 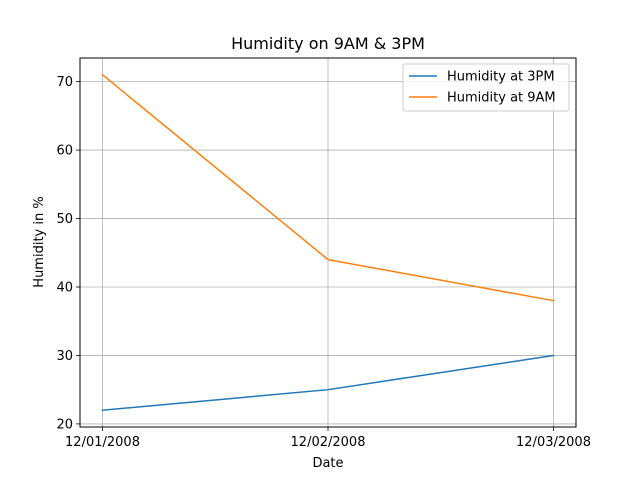 I want to click on x-tick-label: 12/01/2008, so click(x=102, y=442).